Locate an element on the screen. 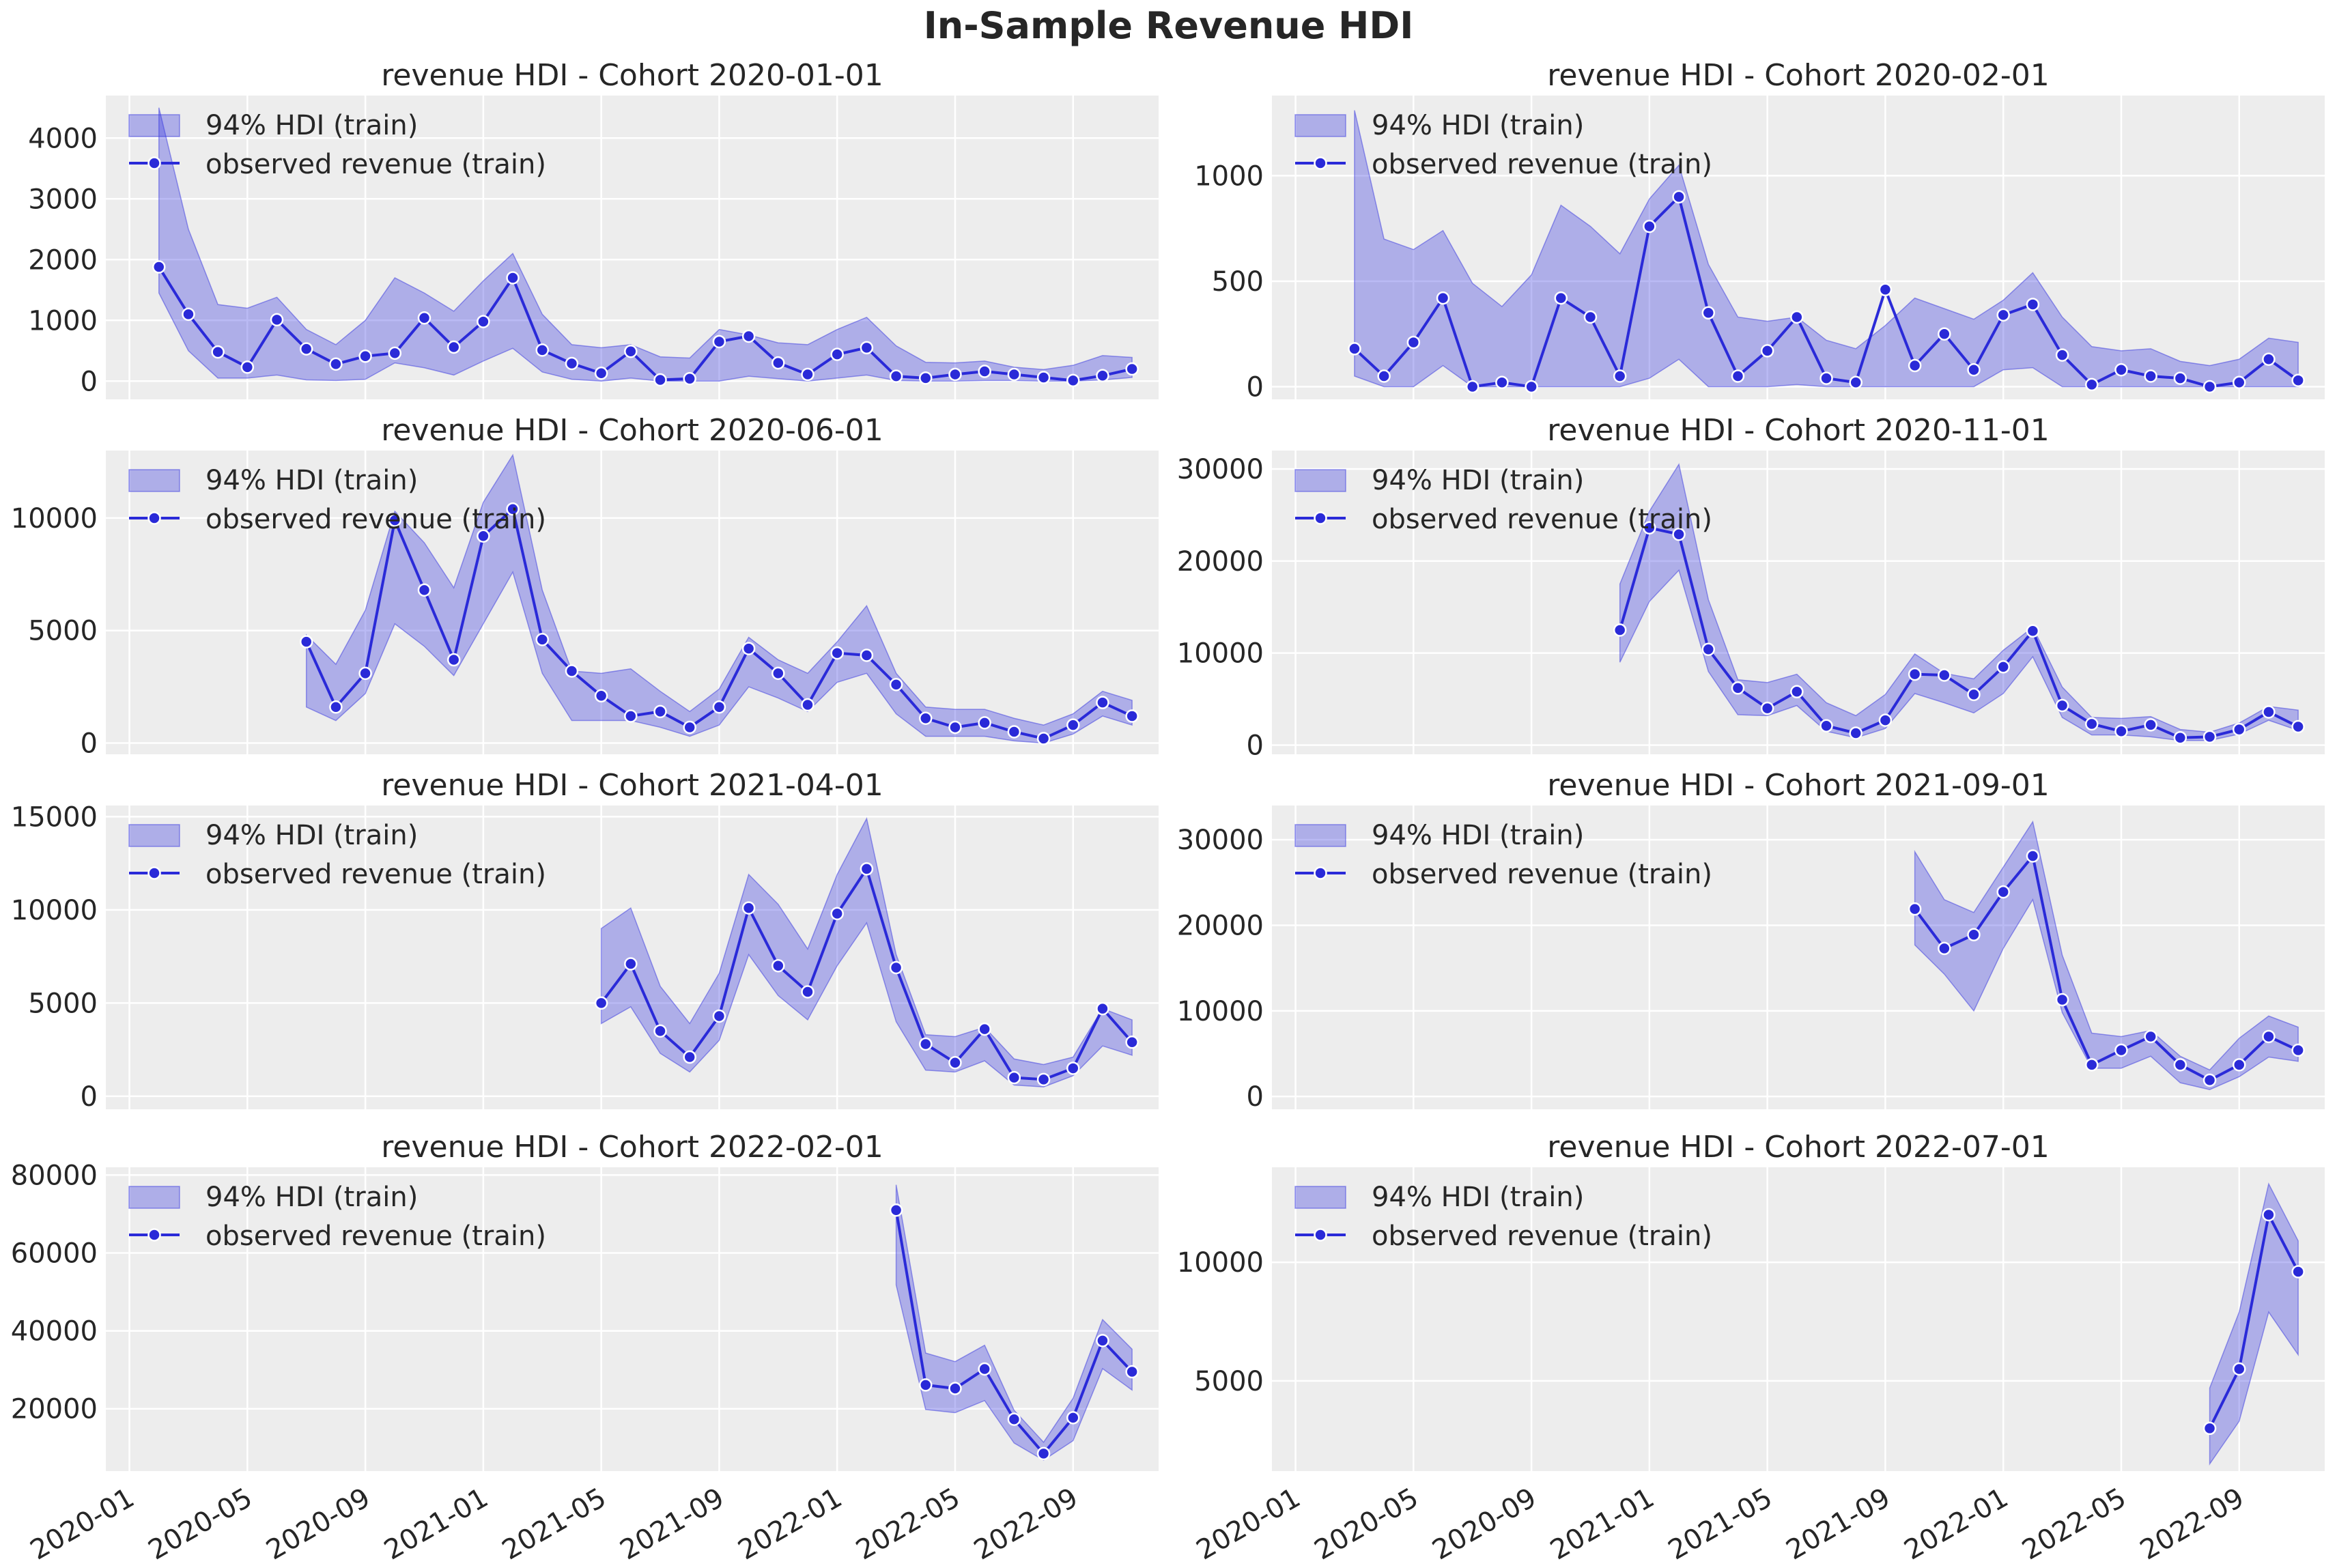 This screenshot has width=2337, height=1568. y-tick-label: 10000 is located at coordinates (1220, 1011).